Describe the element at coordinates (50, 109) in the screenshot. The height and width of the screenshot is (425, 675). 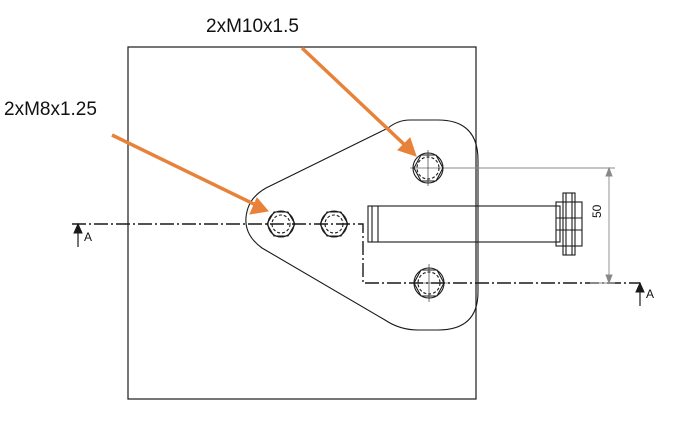
I see `callout-m8-label: 2xM8x1.25` at that location.